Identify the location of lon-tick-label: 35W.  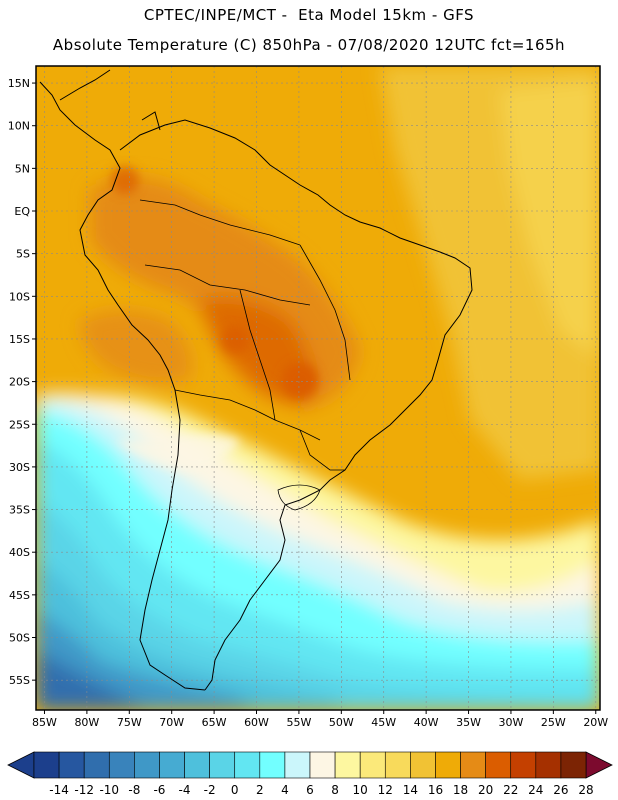
(468, 722).